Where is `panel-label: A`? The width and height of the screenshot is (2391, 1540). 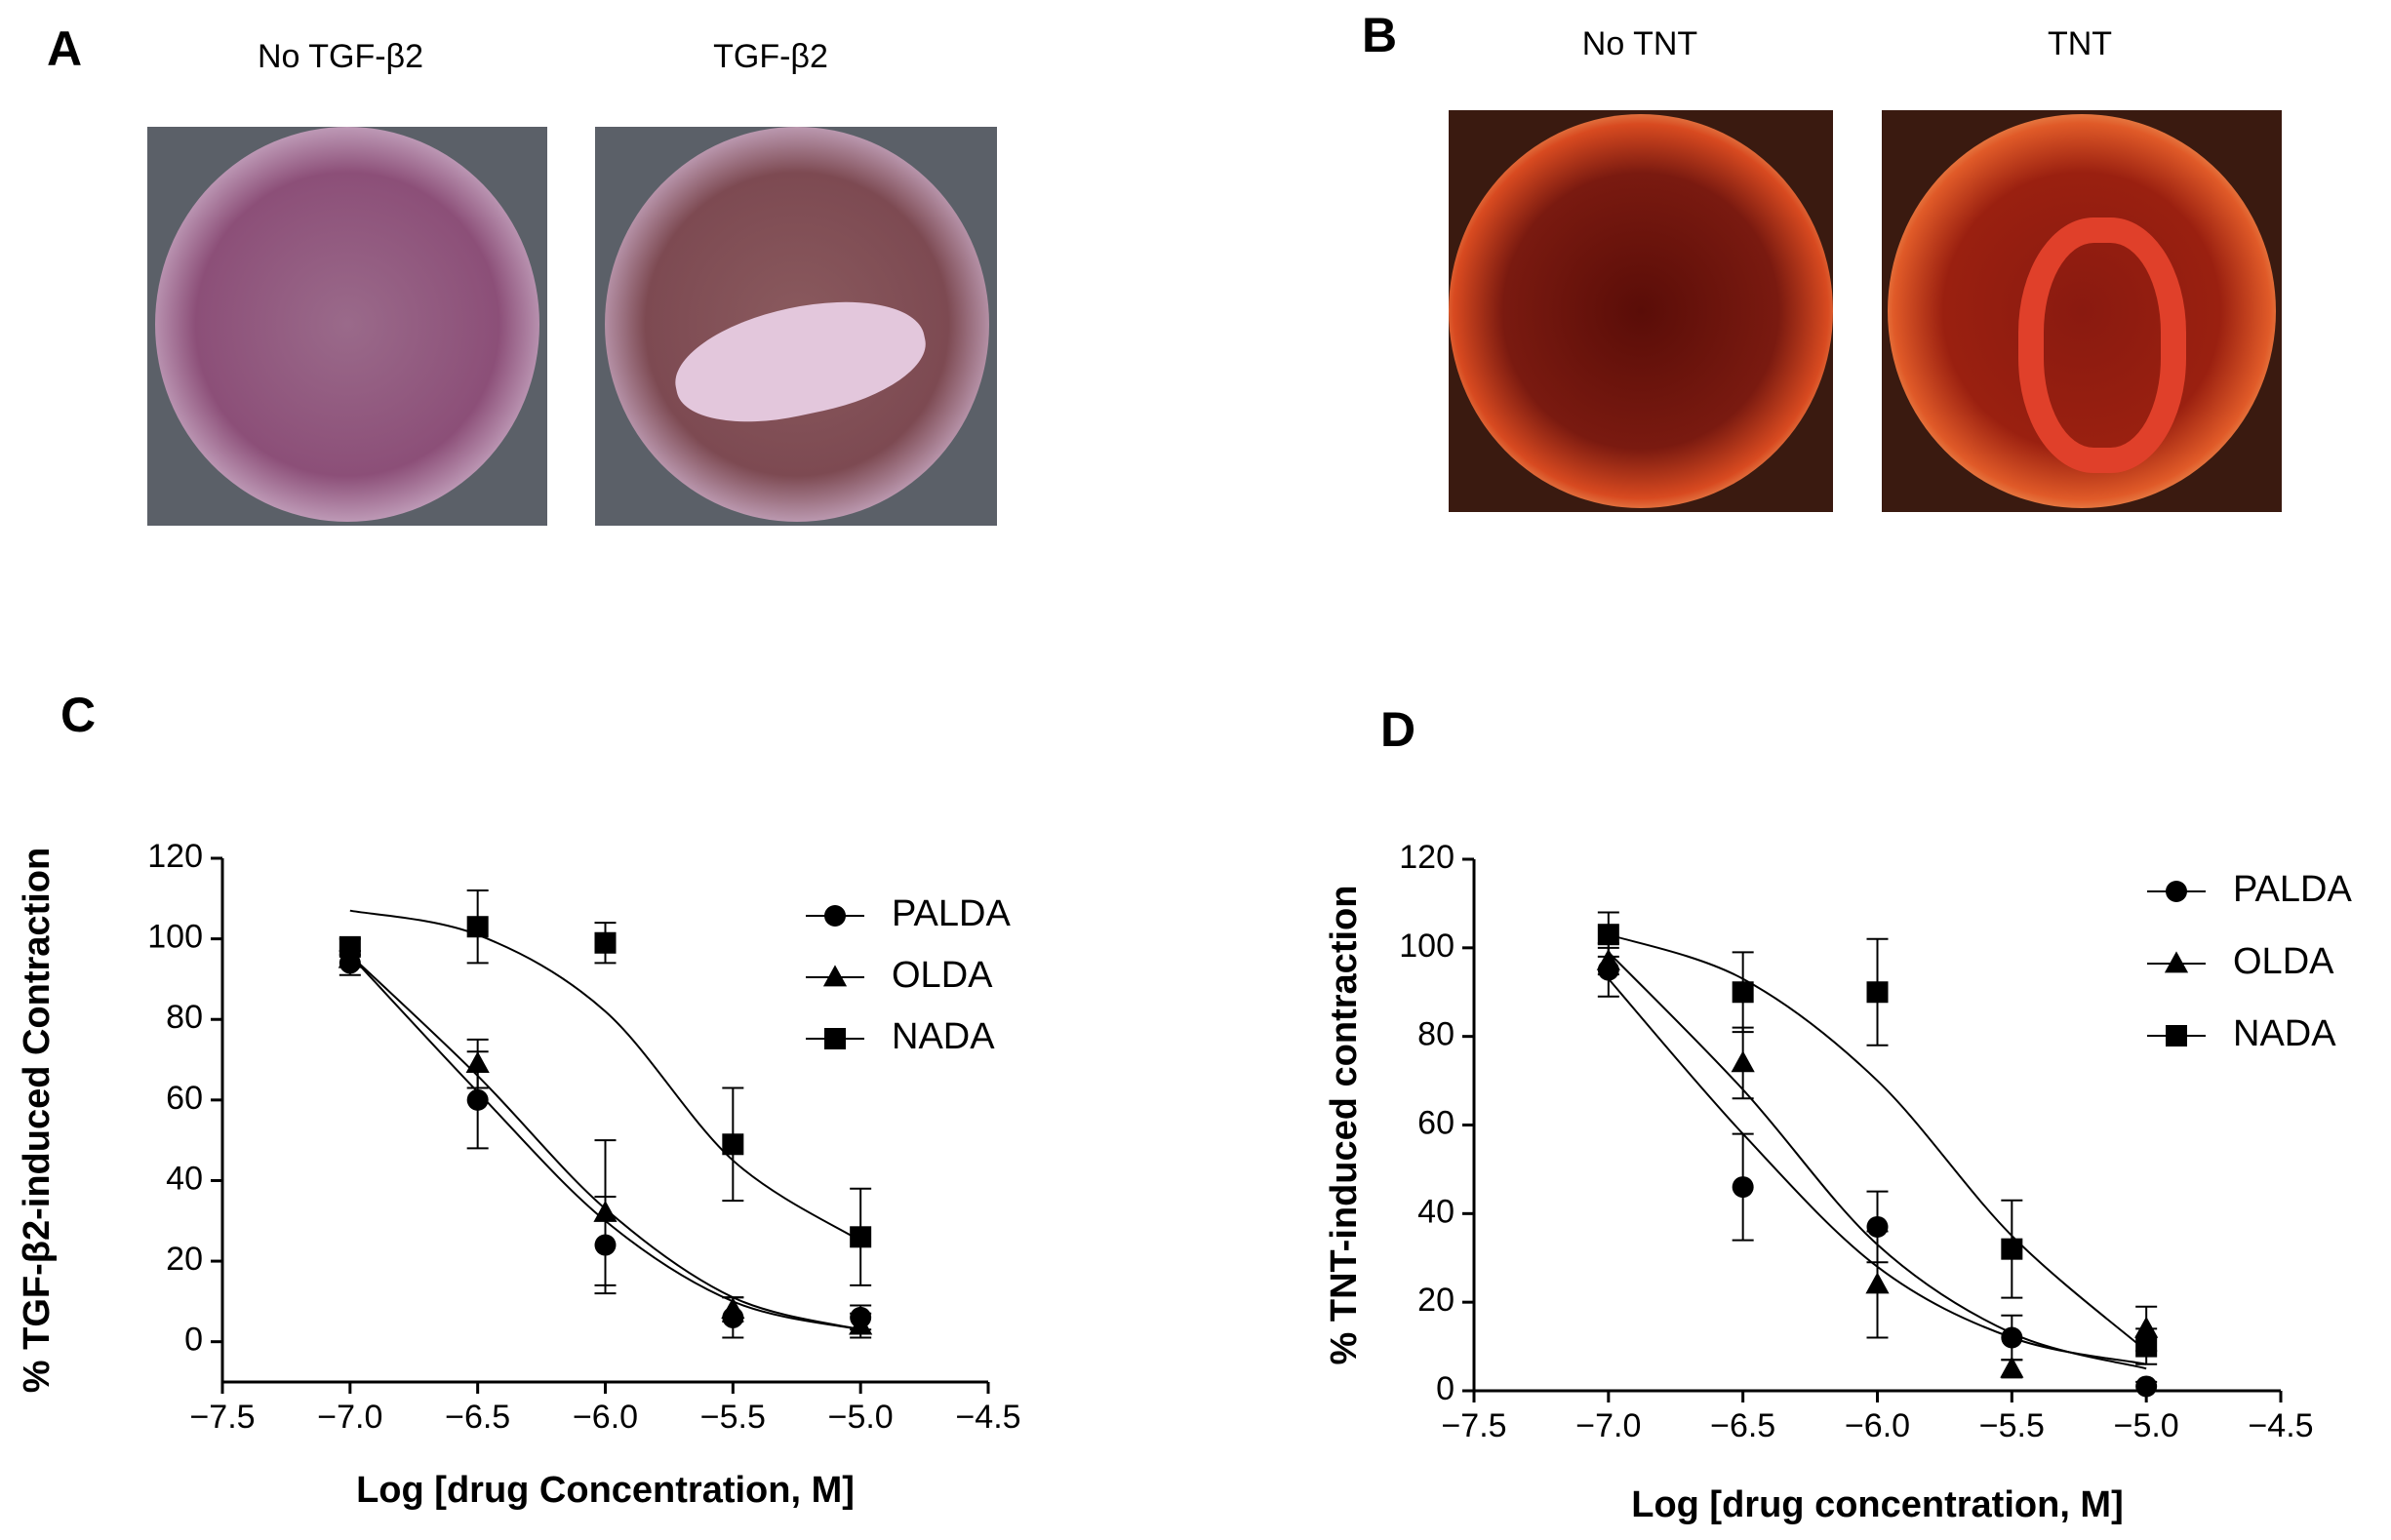
panel-label: A is located at coordinates (64, 49).